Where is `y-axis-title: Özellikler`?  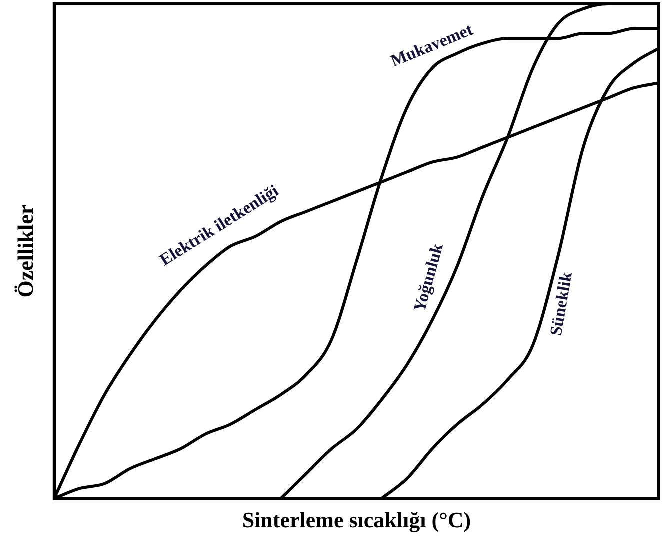 y-axis-title: Özellikler is located at coordinates (25, 251).